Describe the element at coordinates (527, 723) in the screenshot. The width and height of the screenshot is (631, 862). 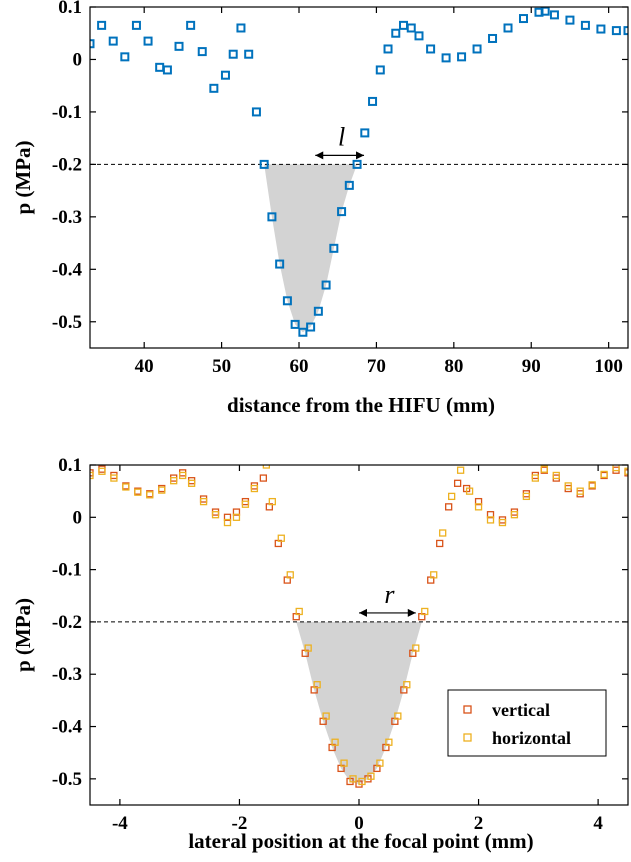
I see `legend: vertical horizontal` at that location.